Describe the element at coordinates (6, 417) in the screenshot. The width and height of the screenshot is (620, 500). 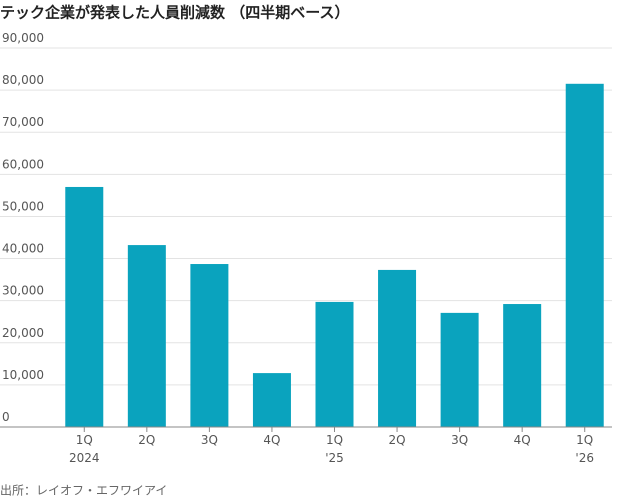
I see `y-tick-label: 0` at that location.